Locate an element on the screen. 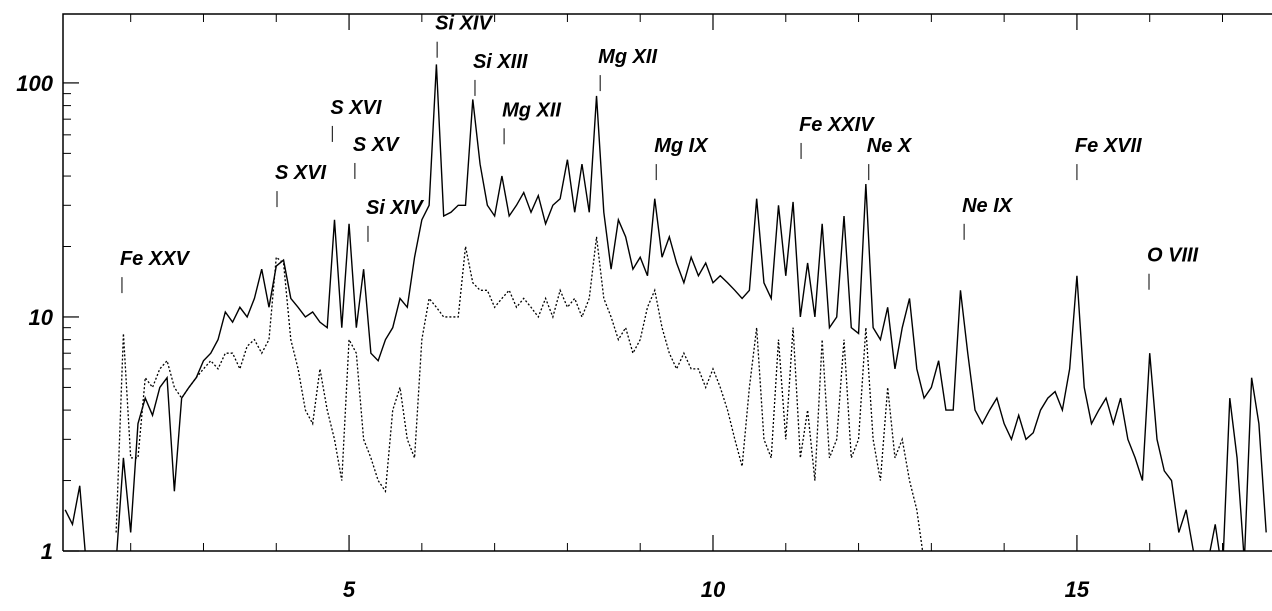  annotation-label: Fe XVII is located at coordinates (1108, 146).